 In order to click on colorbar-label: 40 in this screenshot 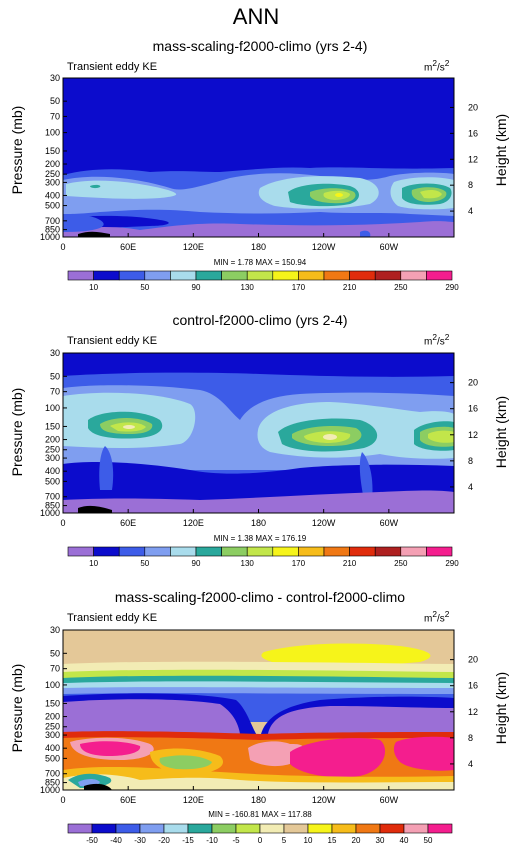, I will do `click(404, 840)`.